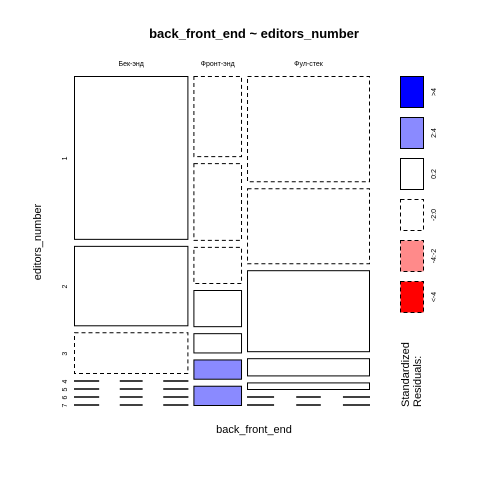 The width and height of the screenshot is (480, 480). Describe the element at coordinates (65, 381) in the screenshot. I see `row-label: 4` at that location.